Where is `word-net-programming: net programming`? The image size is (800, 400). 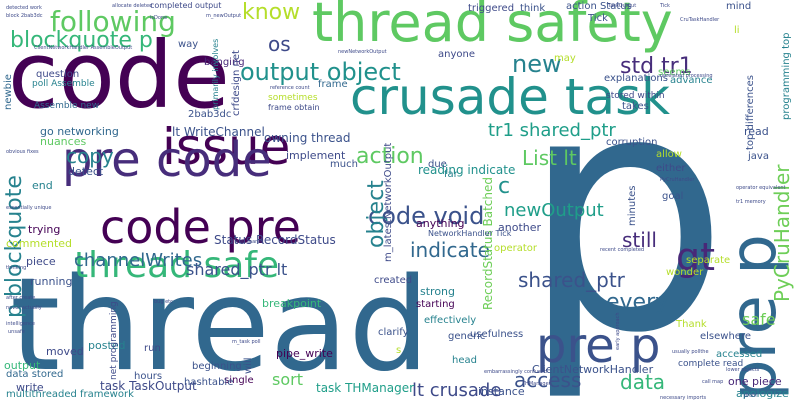 word-net-programming: net programming is located at coordinates (114, 340).